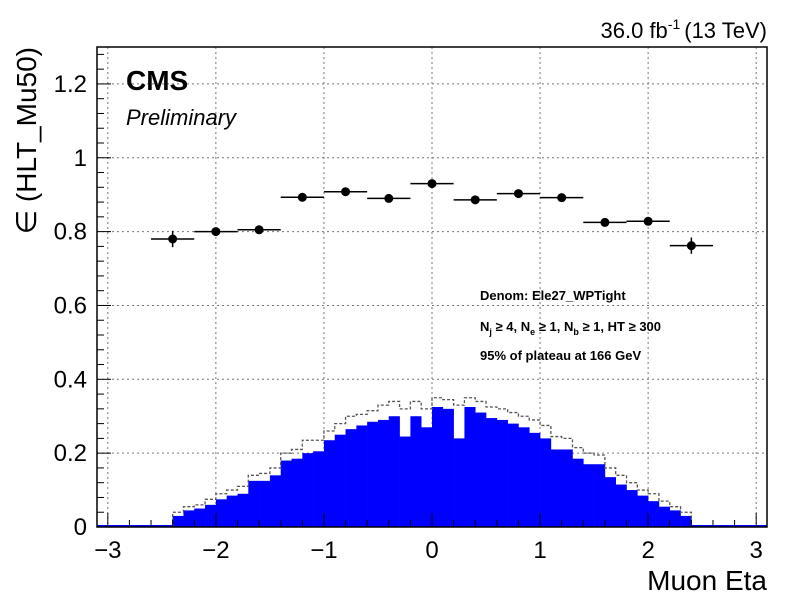 The width and height of the screenshot is (800, 600). What do you see at coordinates (70, 232) in the screenshot?
I see `y-tick-label: 0.8` at bounding box center [70, 232].